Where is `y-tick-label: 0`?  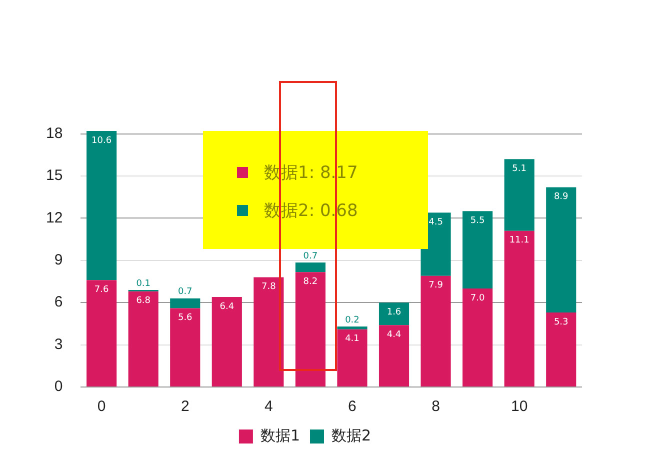 y-tick-label: 0 is located at coordinates (58, 387).